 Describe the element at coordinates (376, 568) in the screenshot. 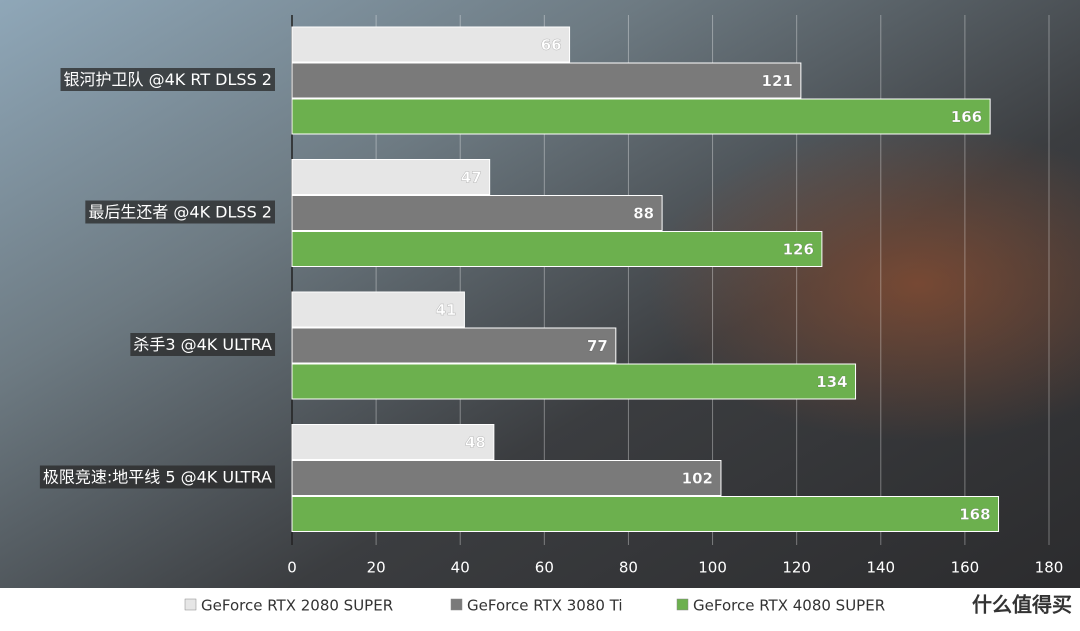

I see `x-tick-label: 20` at that location.